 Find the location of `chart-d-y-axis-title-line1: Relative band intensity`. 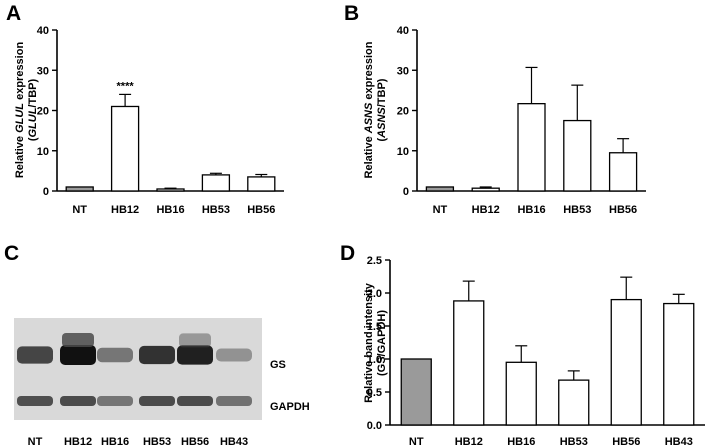

chart-d-y-axis-title-line1: Relative band intensity is located at coordinates (369, 342).